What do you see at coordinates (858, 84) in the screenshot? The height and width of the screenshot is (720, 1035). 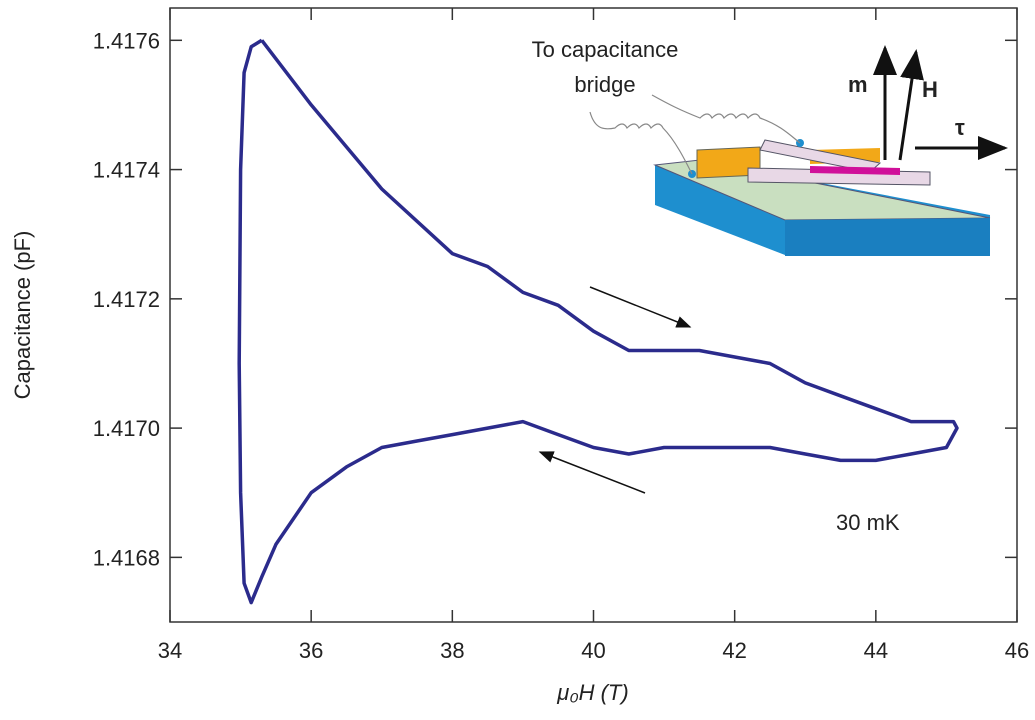 I see `moment-label: m` at bounding box center [858, 84].